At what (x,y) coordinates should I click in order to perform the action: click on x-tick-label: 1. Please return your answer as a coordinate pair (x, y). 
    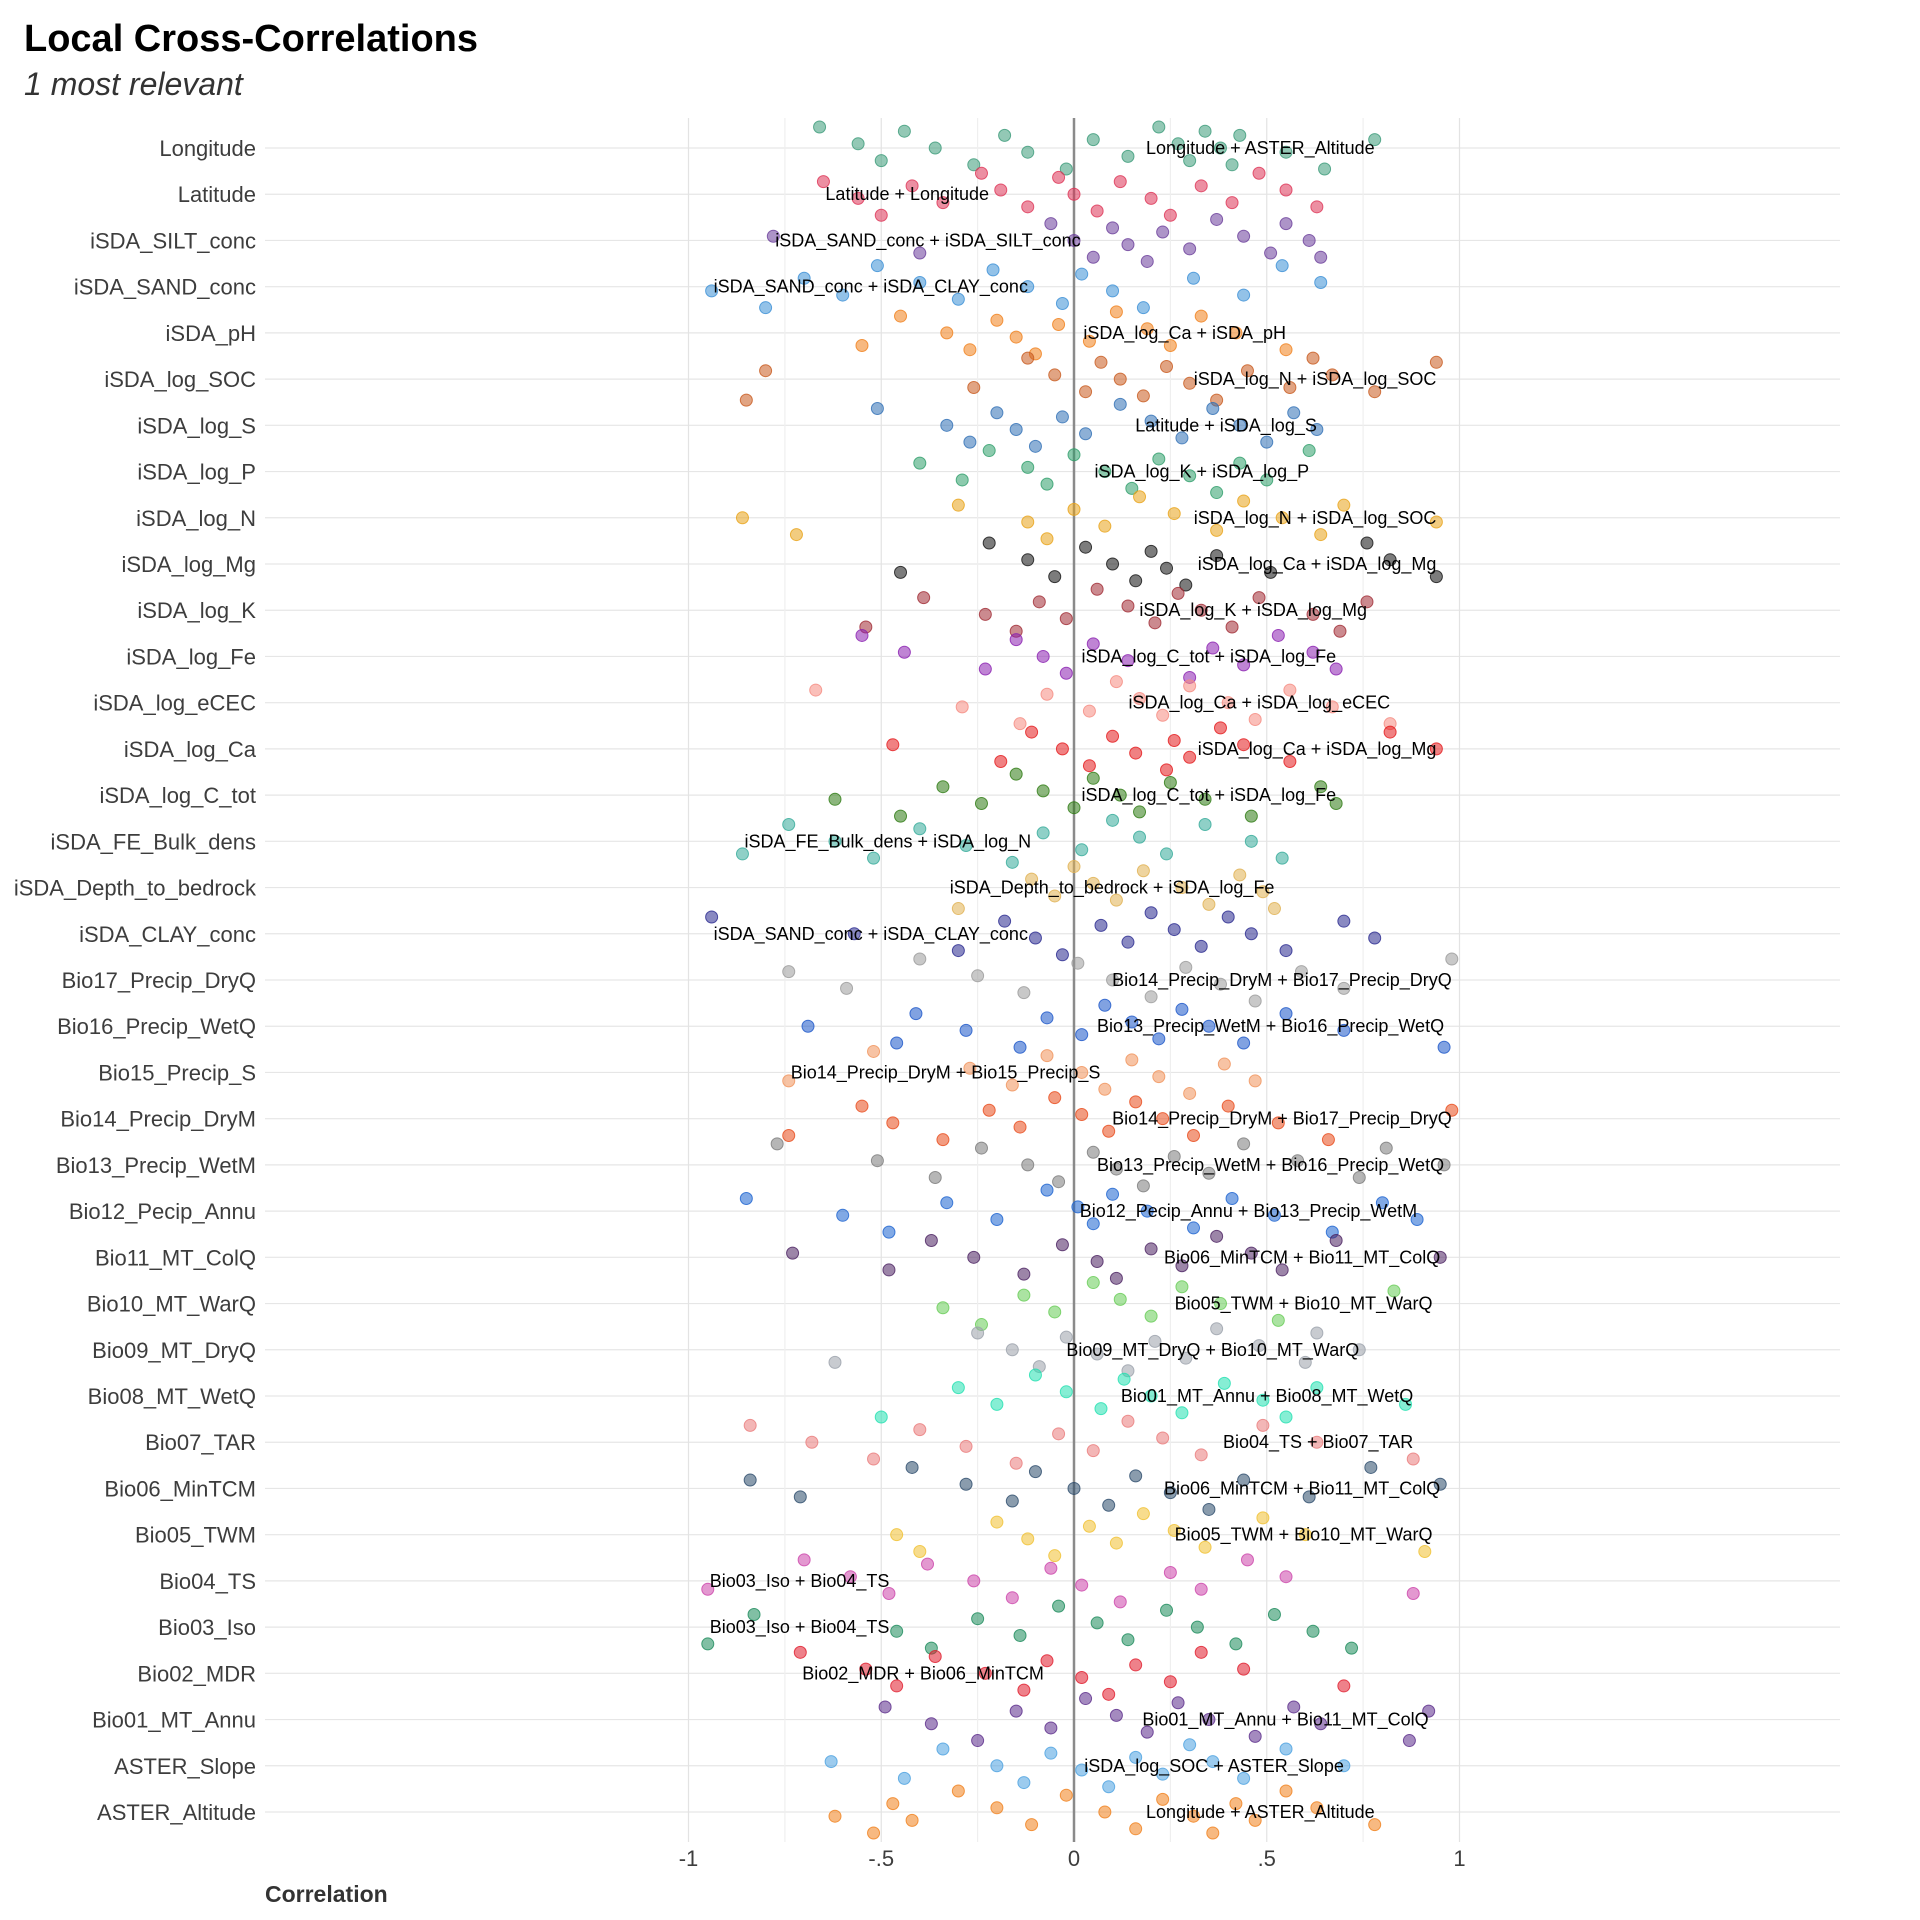
    Looking at the image, I should click on (1459, 1858).